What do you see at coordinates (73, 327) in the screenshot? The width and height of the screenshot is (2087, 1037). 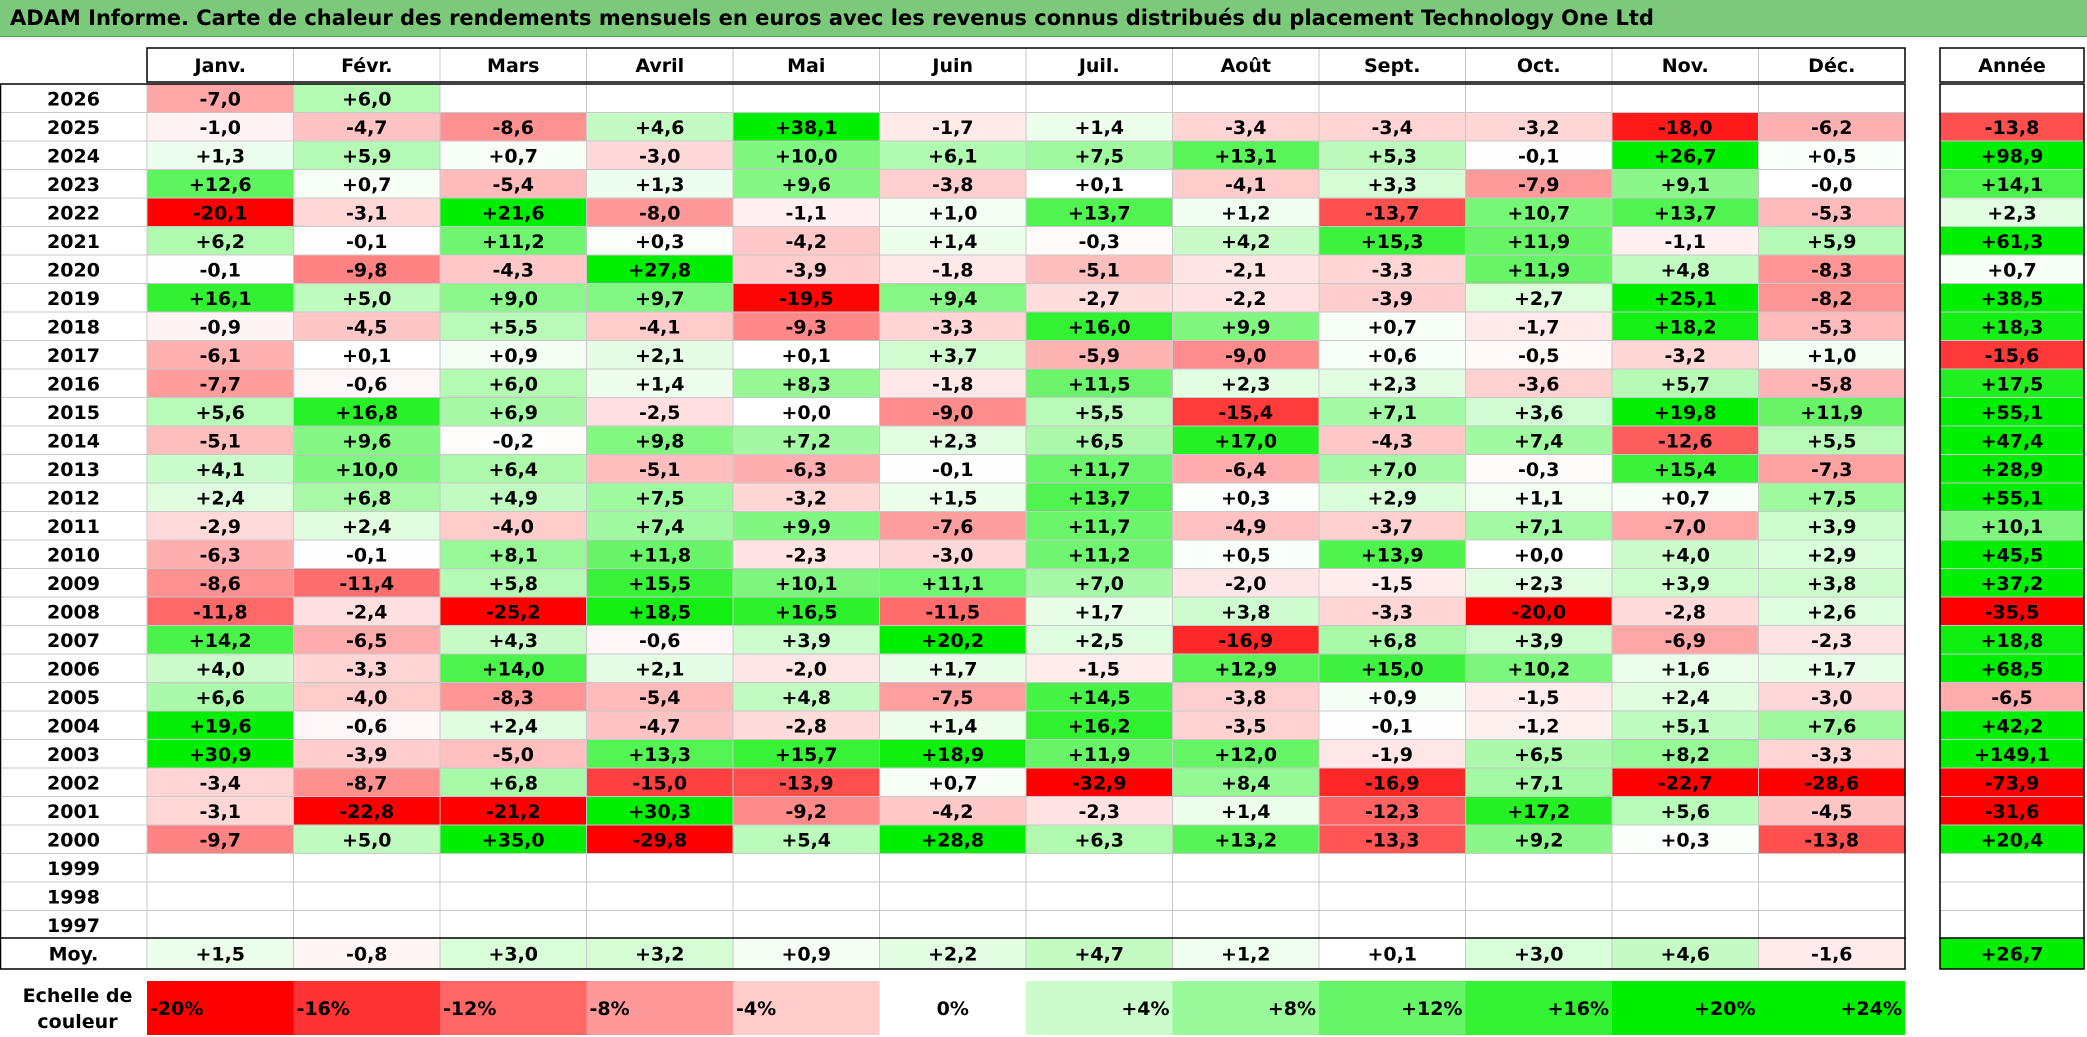 I see `year-label: 2018` at bounding box center [73, 327].